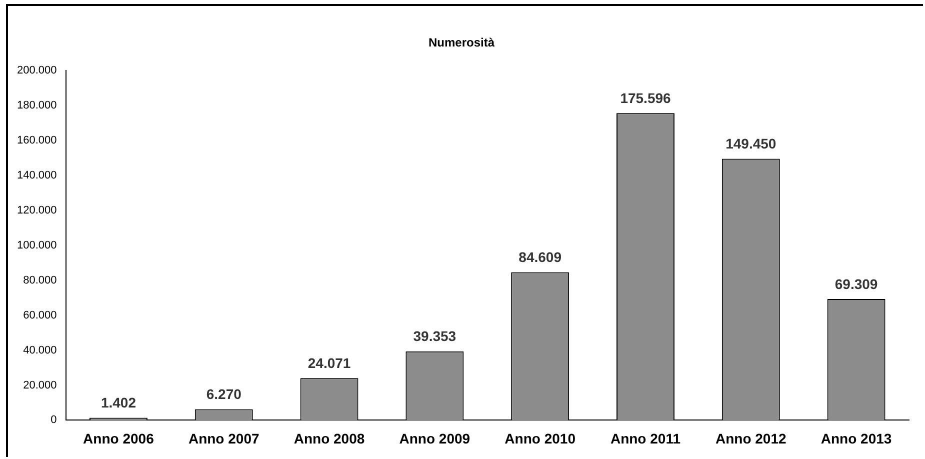 This screenshot has width=925, height=459. What do you see at coordinates (40, 350) in the screenshot?
I see `y-tick-label: 40.000` at bounding box center [40, 350].